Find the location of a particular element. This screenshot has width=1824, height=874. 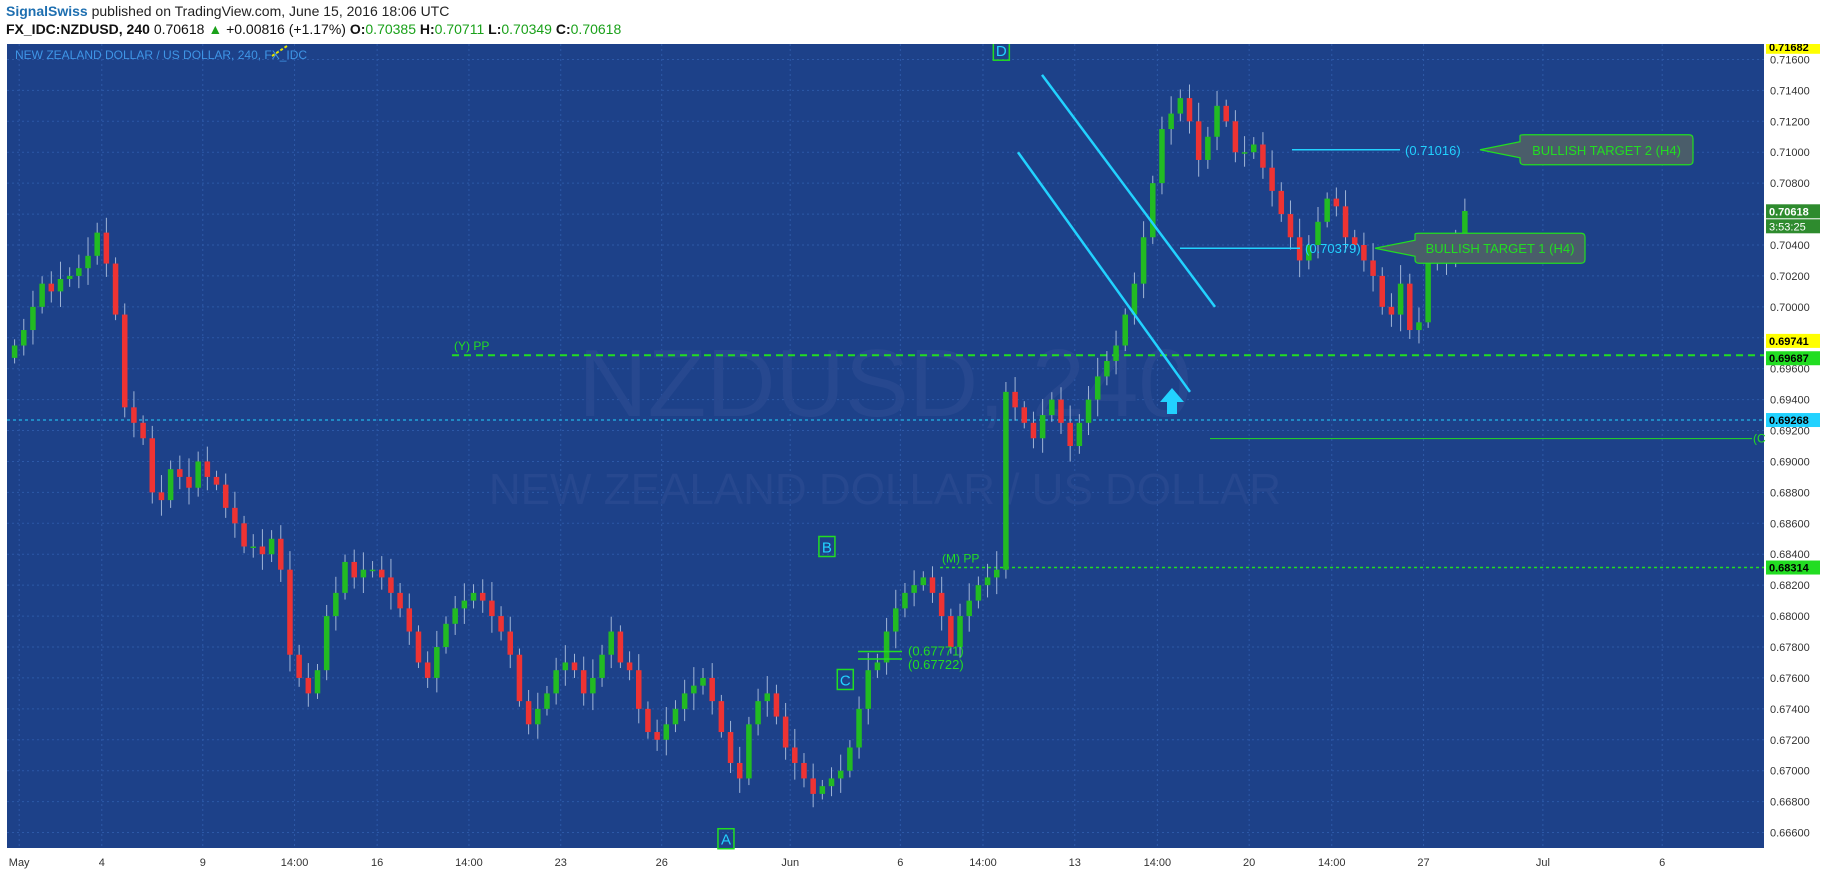

c-level-label: (0.67722) is located at coordinates (936, 664).